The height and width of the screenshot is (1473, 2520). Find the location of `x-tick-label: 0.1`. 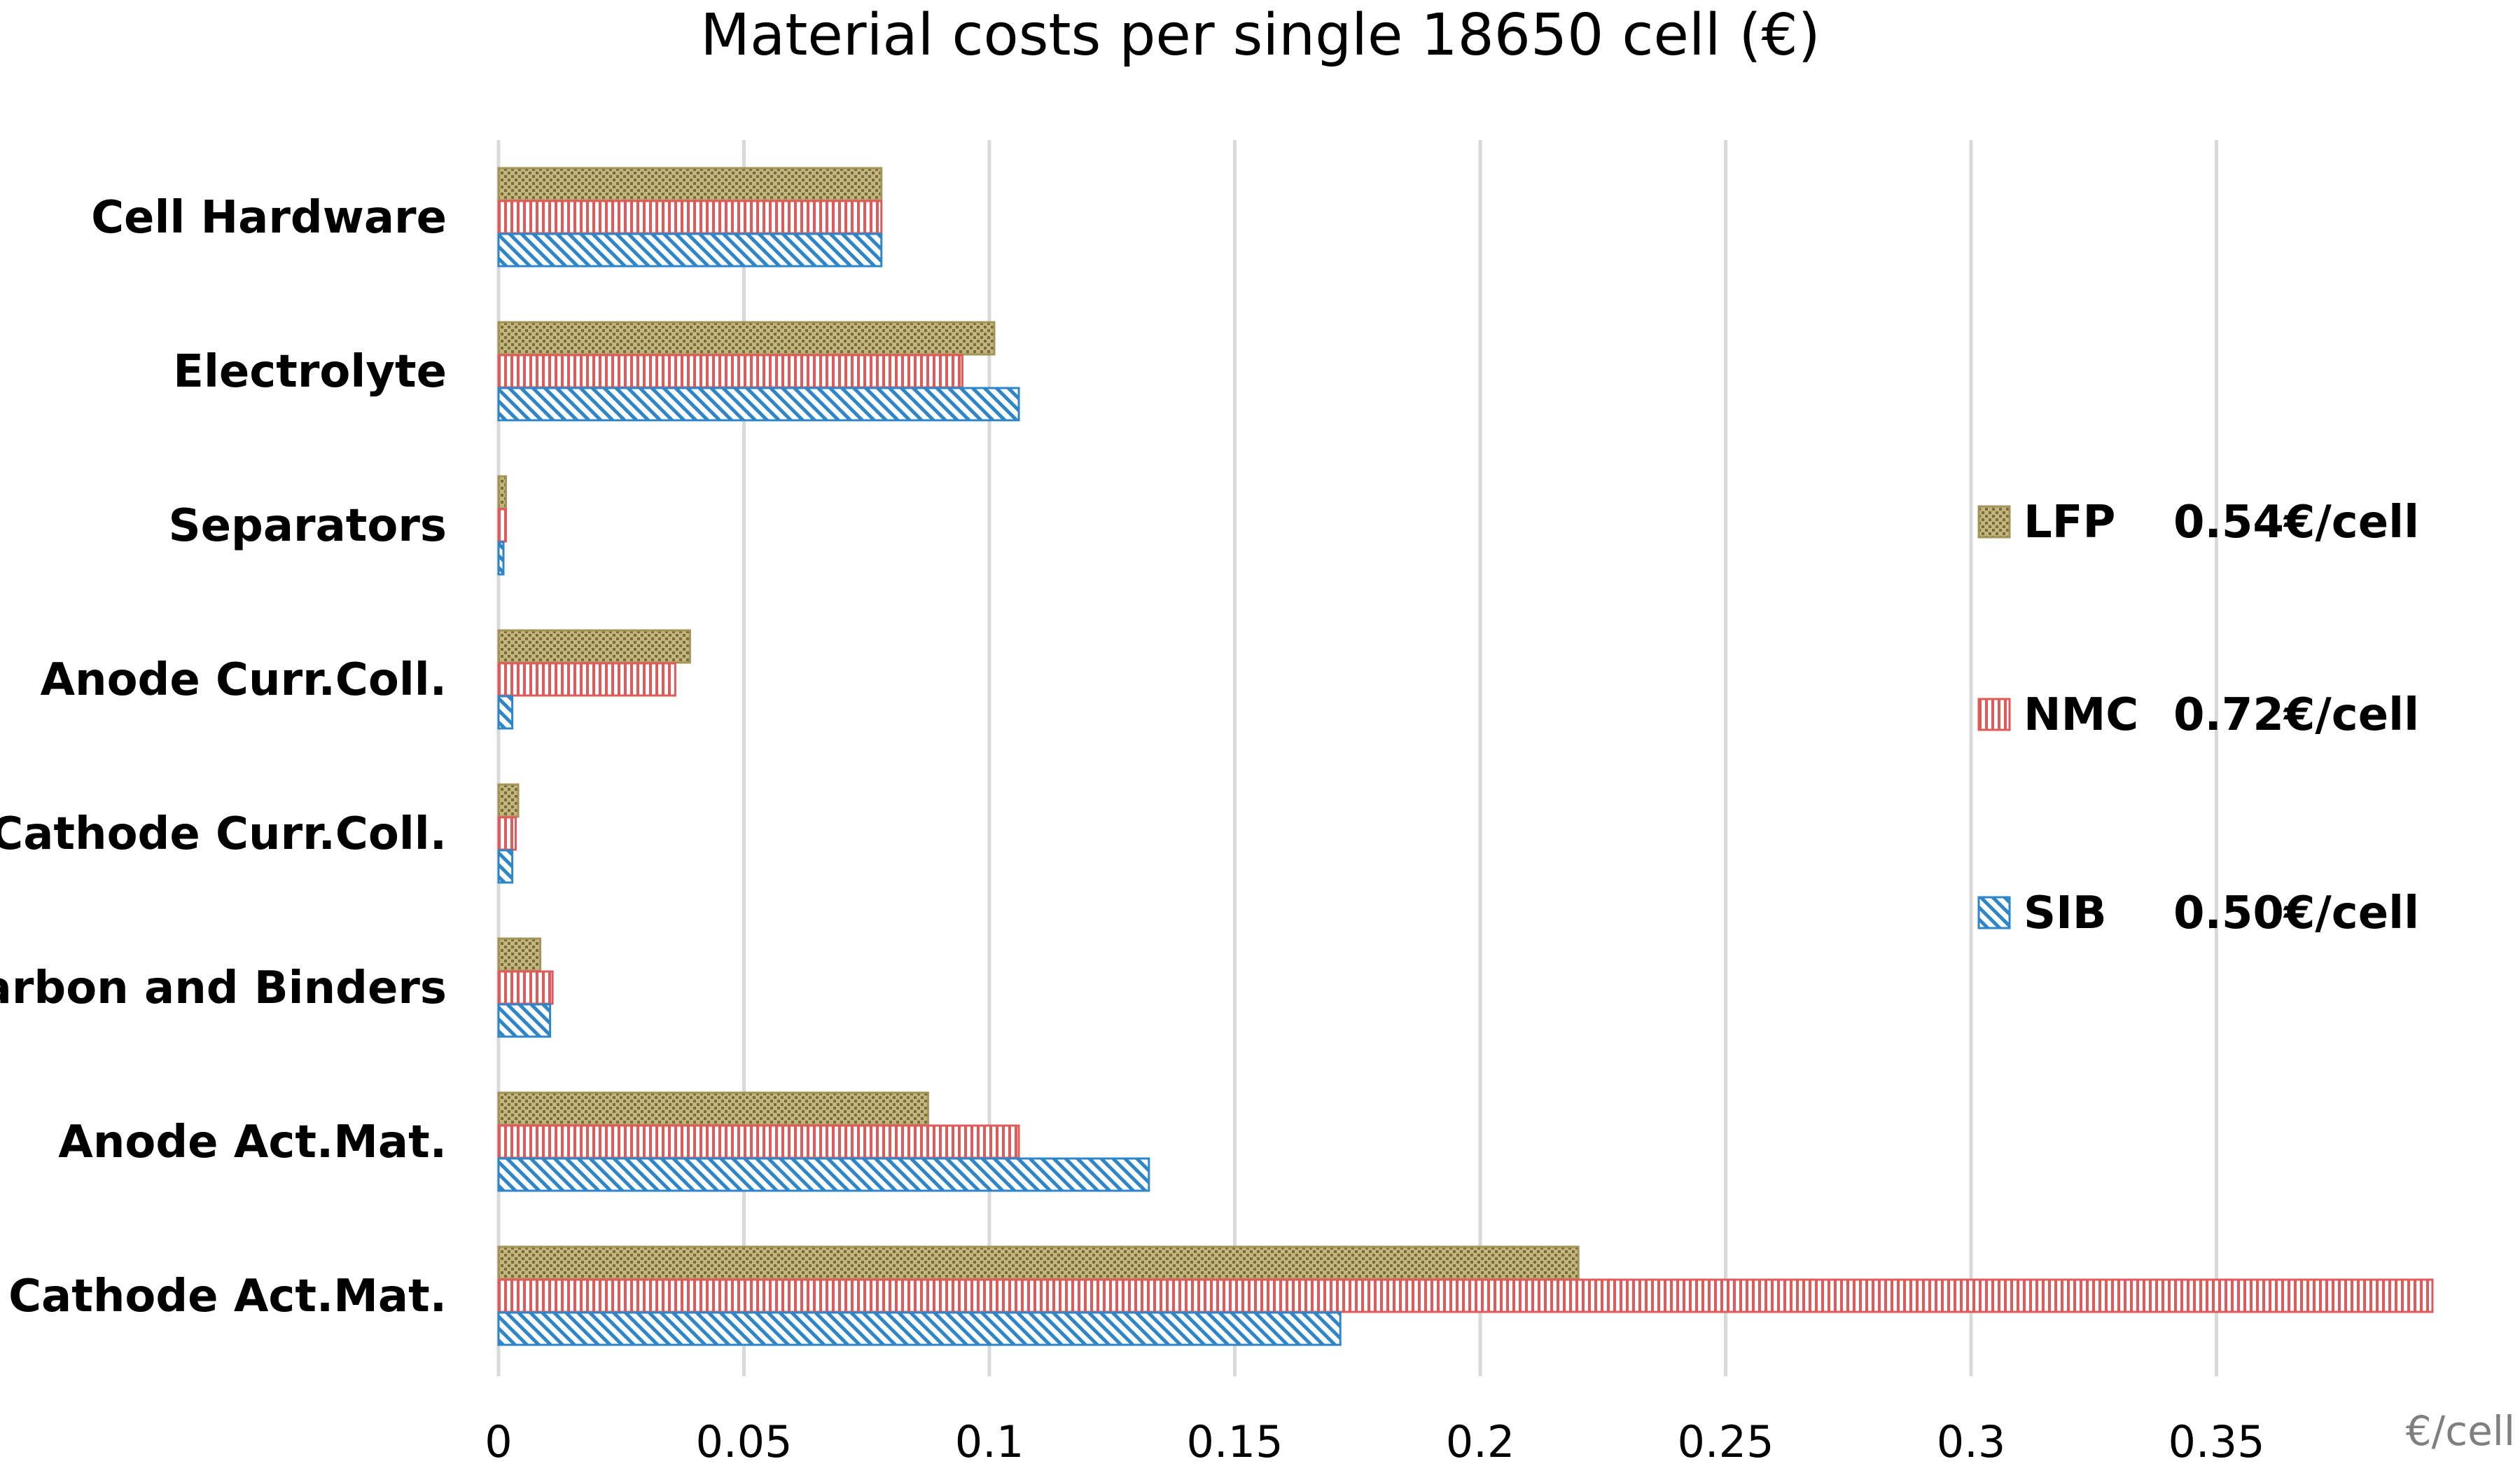

x-tick-label: 0.1 is located at coordinates (990, 1441).